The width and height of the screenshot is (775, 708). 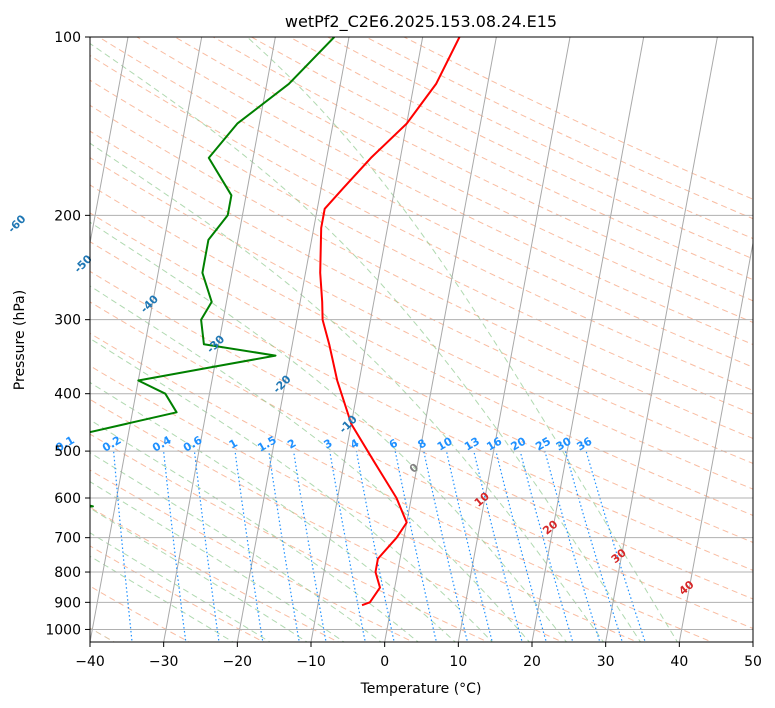 What do you see at coordinates (421, 22) in the screenshot?
I see `chart-title: wetPf2_C2E6.2025.153.08.24.E15` at bounding box center [421, 22].